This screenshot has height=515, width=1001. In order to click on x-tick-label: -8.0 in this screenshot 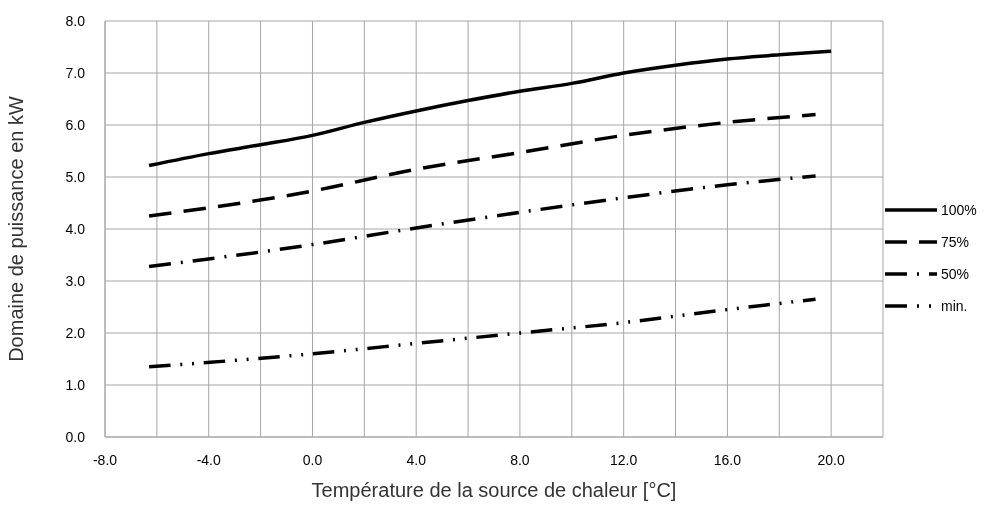, I will do `click(105, 459)`.